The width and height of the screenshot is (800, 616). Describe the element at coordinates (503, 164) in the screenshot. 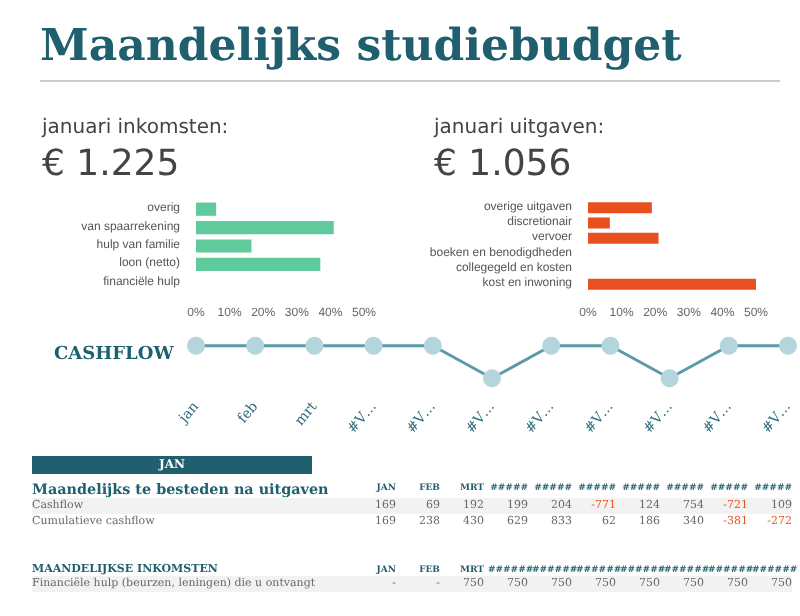

I see `chart-subtitle: € 1.056` at that location.